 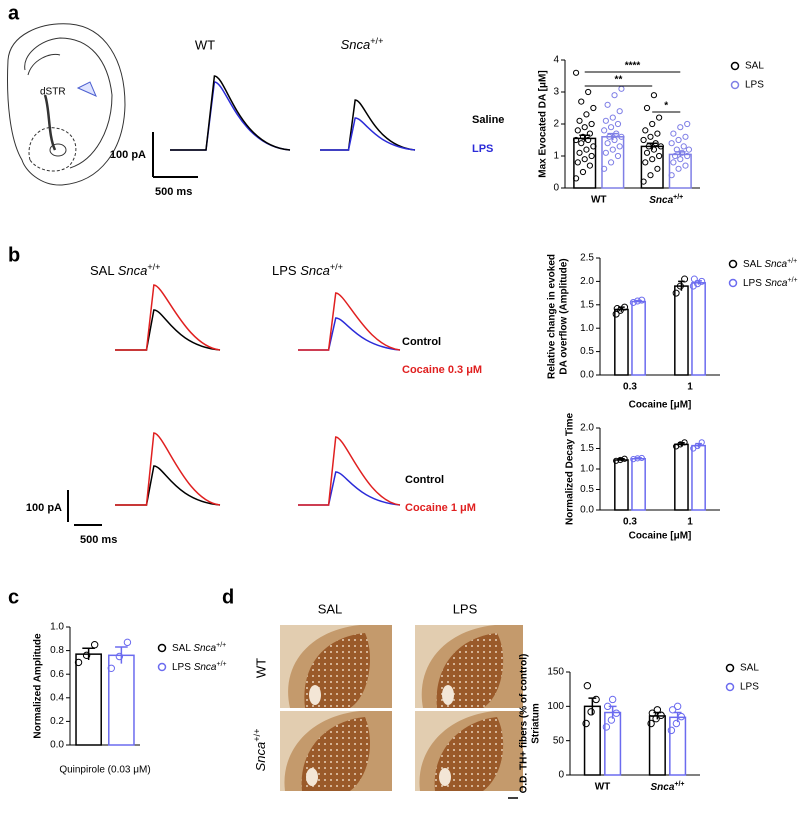 I want to click on x-tick-label: 1, so click(x=690, y=522).